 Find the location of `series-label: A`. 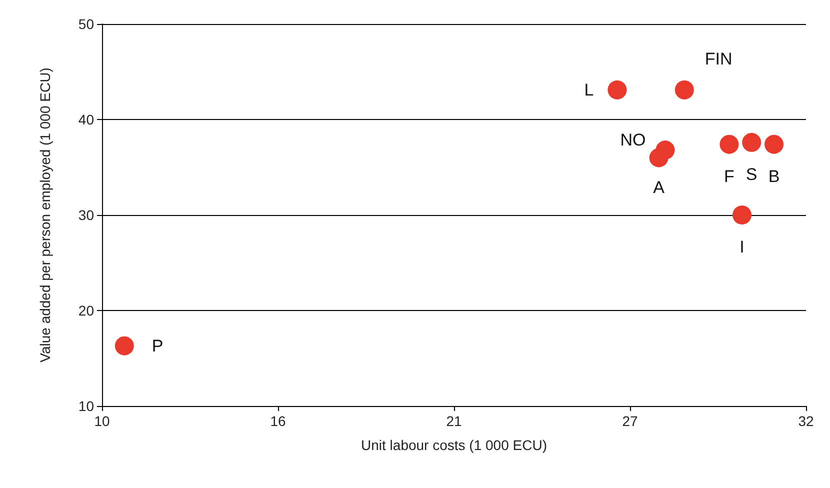

series-label: A is located at coordinates (659, 188).